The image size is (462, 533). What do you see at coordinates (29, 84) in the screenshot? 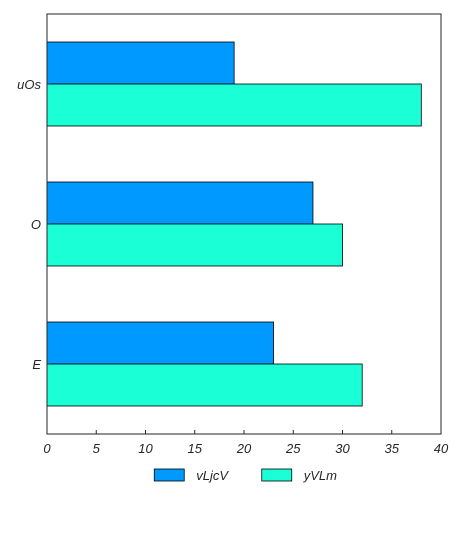
I see `category-label: uOs` at bounding box center [29, 84].